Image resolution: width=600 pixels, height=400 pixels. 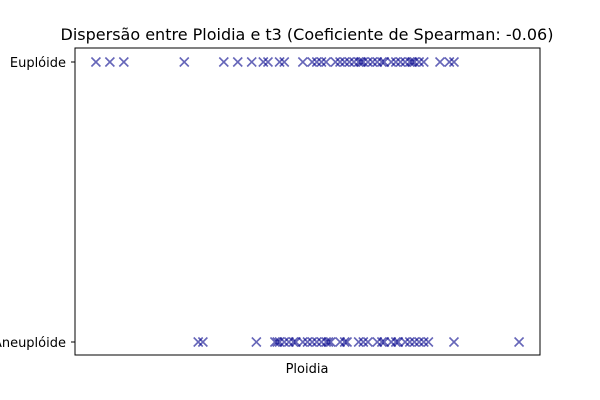 I want to click on y-tick-label-euploide: Euplóide, so click(x=38, y=63).